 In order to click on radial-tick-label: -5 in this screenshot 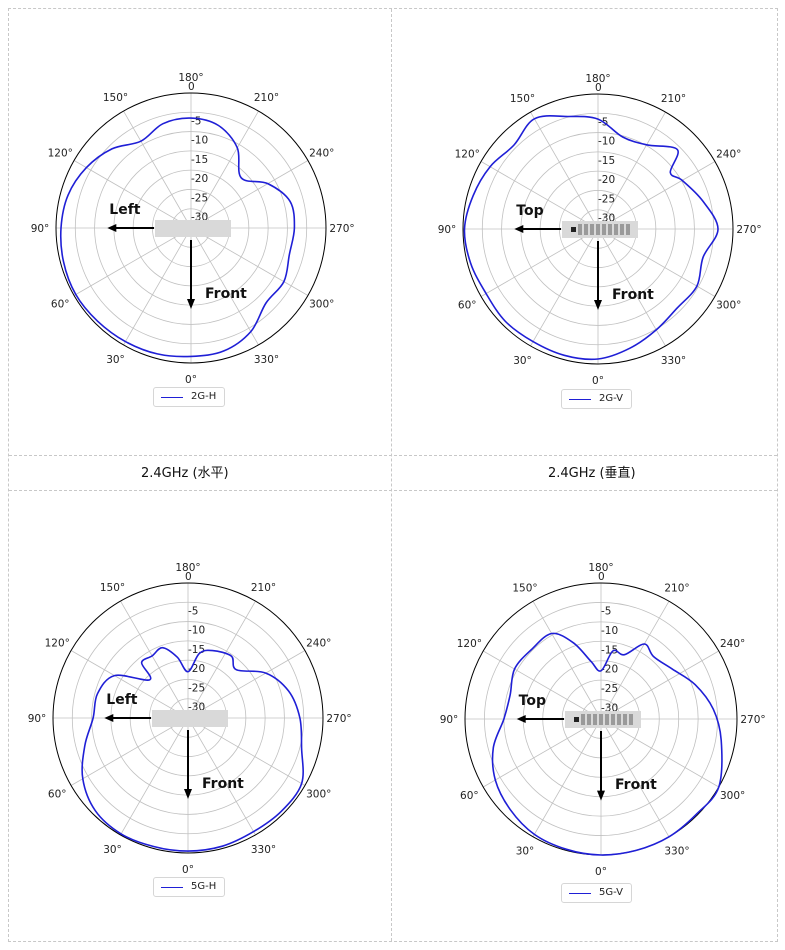, I will do `click(193, 611)`.